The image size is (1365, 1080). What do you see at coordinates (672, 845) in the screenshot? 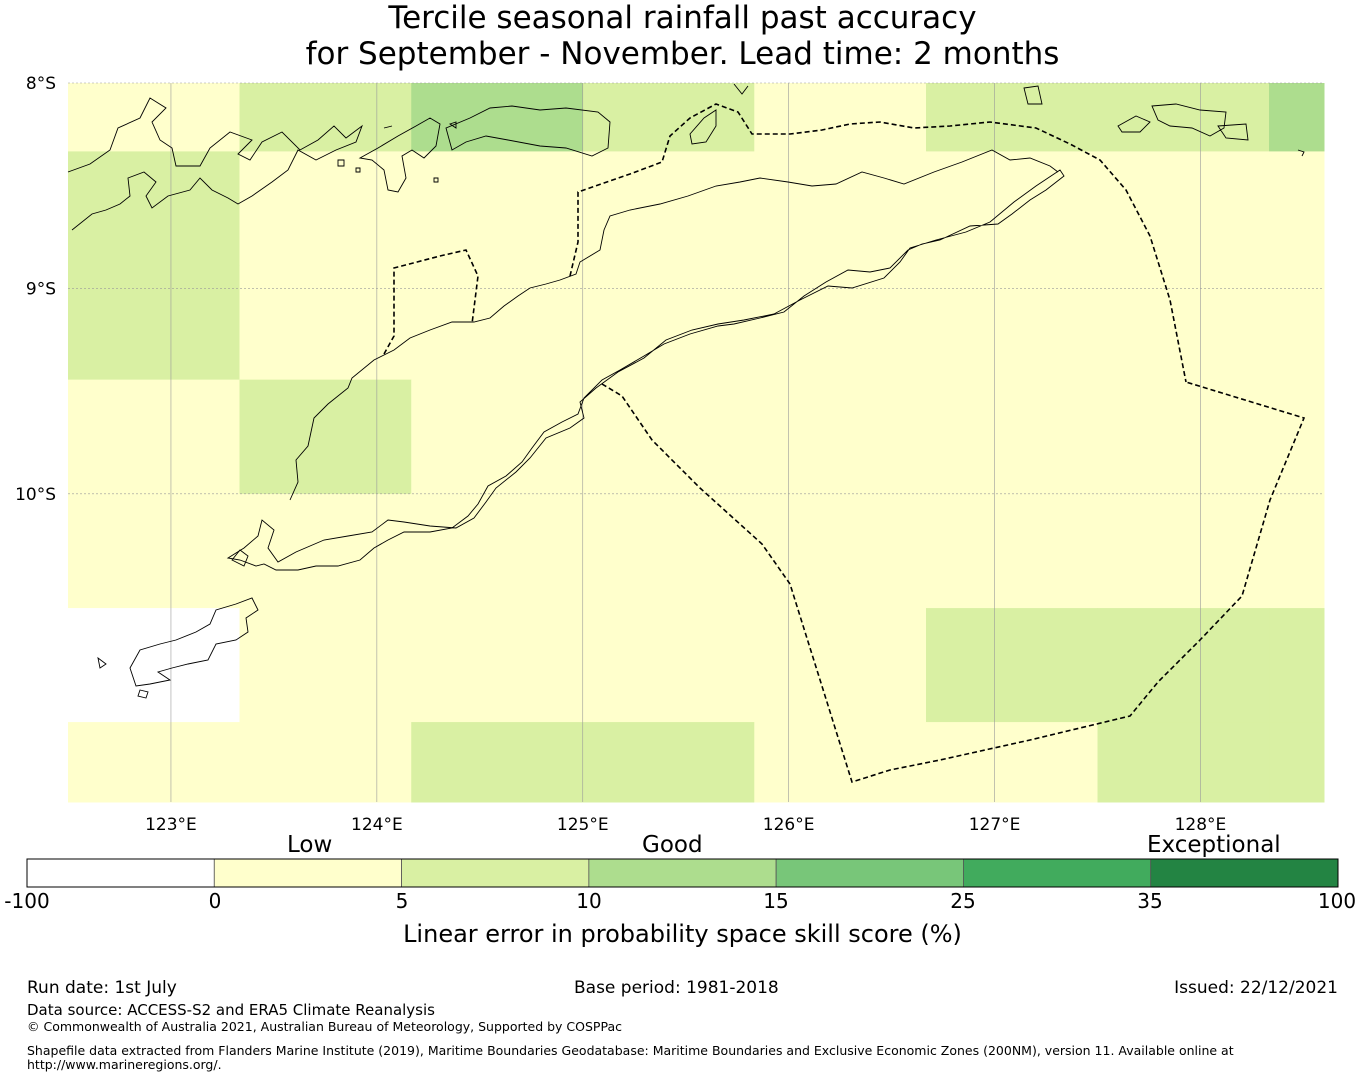
I see `colorbar-category-good: Good` at bounding box center [672, 845].